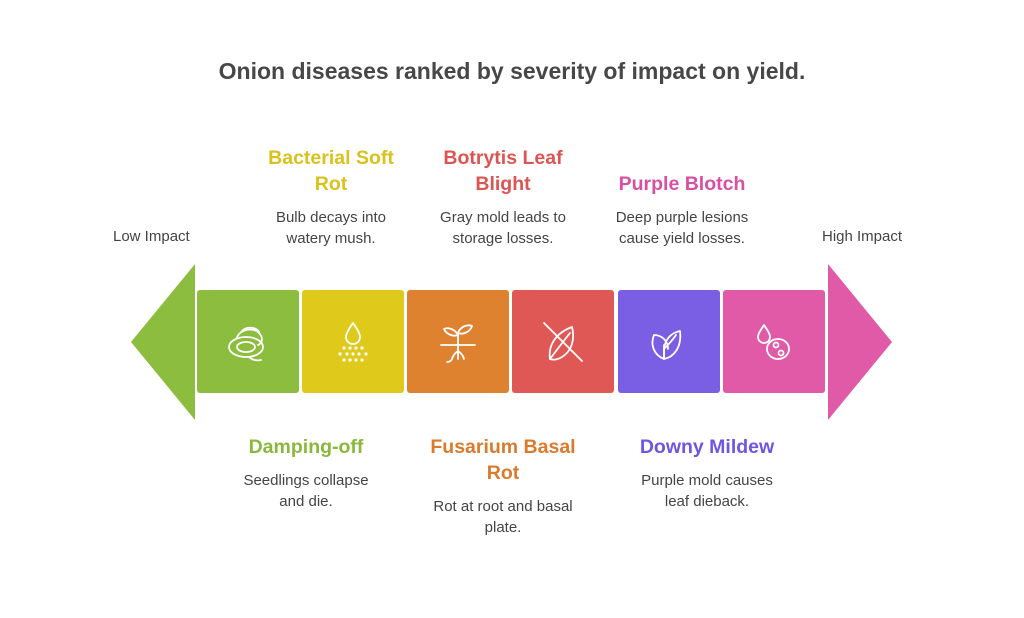 The width and height of the screenshot is (1024, 618). I want to click on stage-box-damping-off, so click(248, 341).